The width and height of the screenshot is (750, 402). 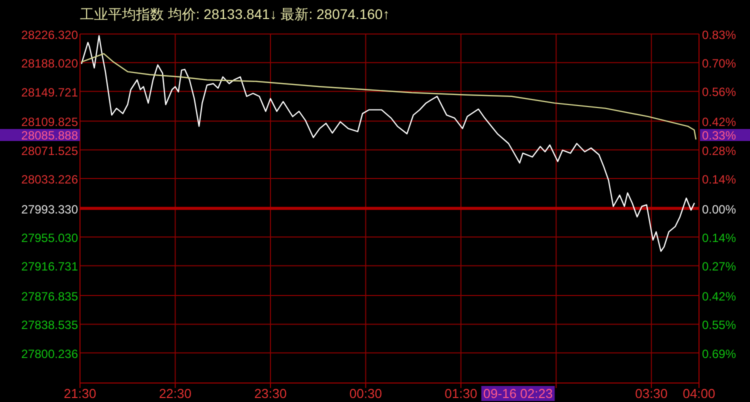 I want to click on y2-tick-label: 0.27%, so click(x=719, y=267).